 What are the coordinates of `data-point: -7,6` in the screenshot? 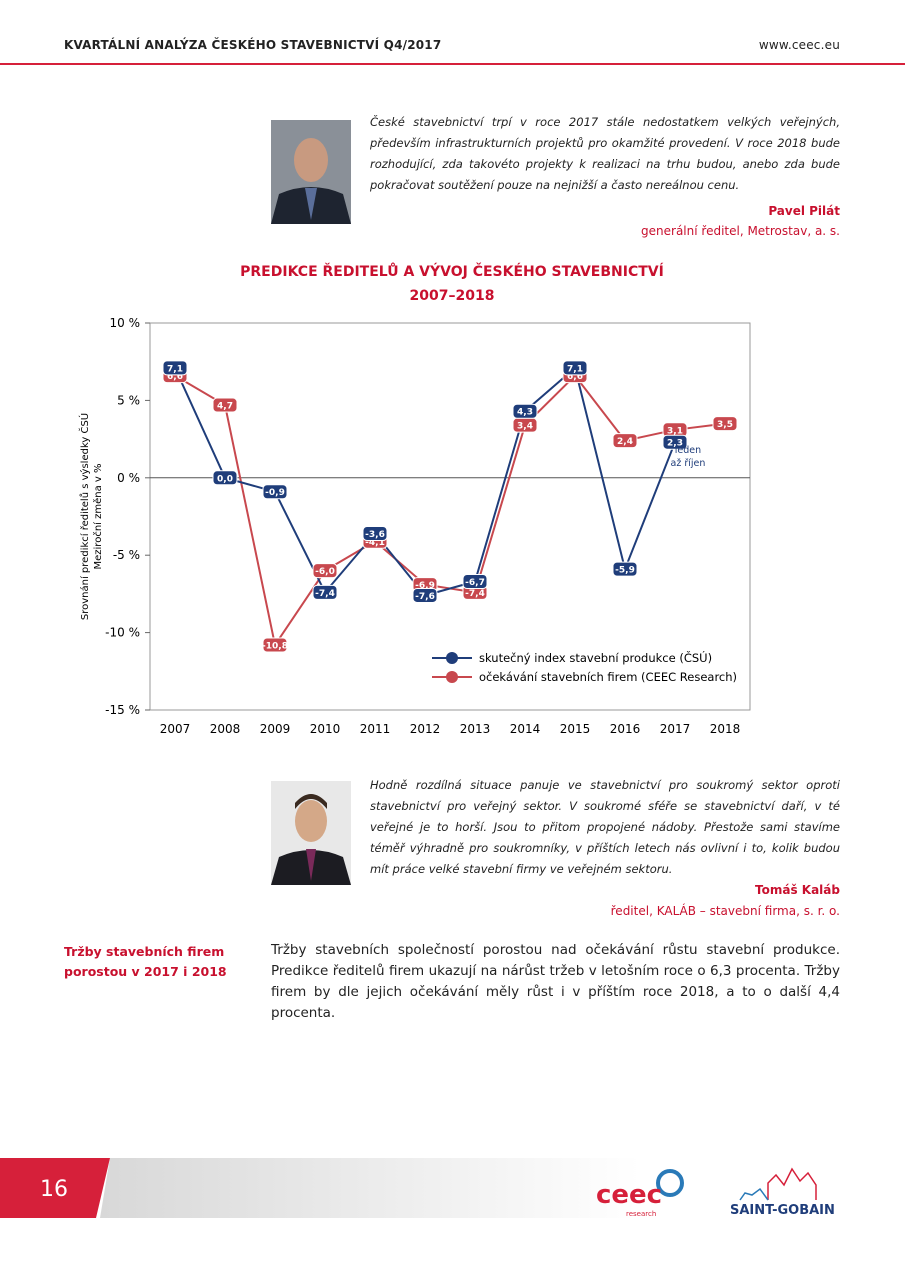 It's located at (425, 595).